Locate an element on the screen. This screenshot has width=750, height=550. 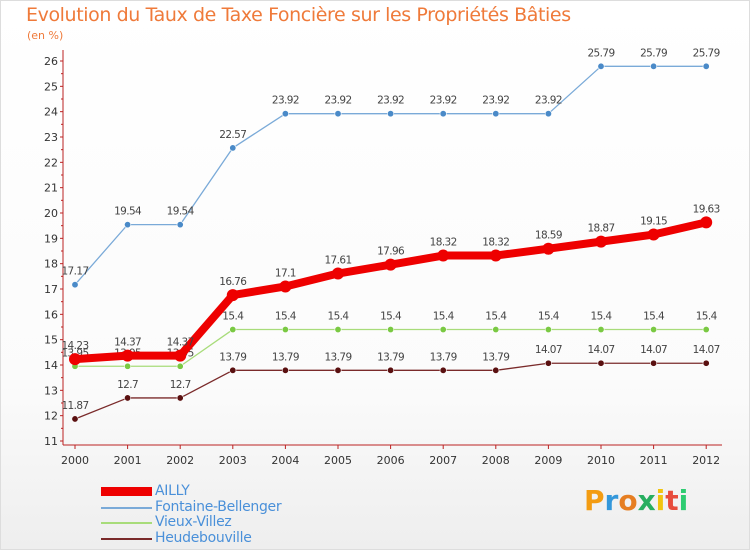
data-label-ailly: 19.15 is located at coordinates (653, 222).